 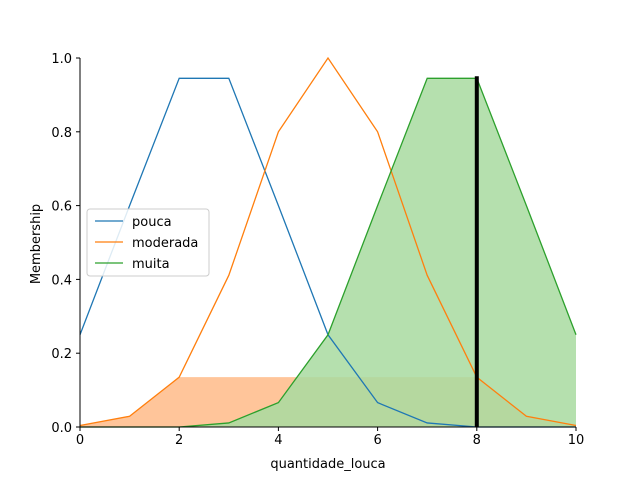 What do you see at coordinates (61, 207) in the screenshot?
I see `y-tick-label: 0.6` at bounding box center [61, 207].